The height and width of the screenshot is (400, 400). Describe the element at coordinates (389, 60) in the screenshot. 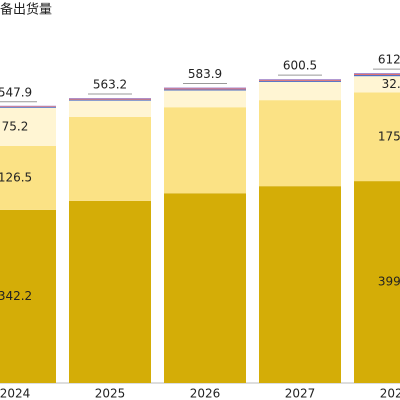

I see `total-label: 612.5` at that location.